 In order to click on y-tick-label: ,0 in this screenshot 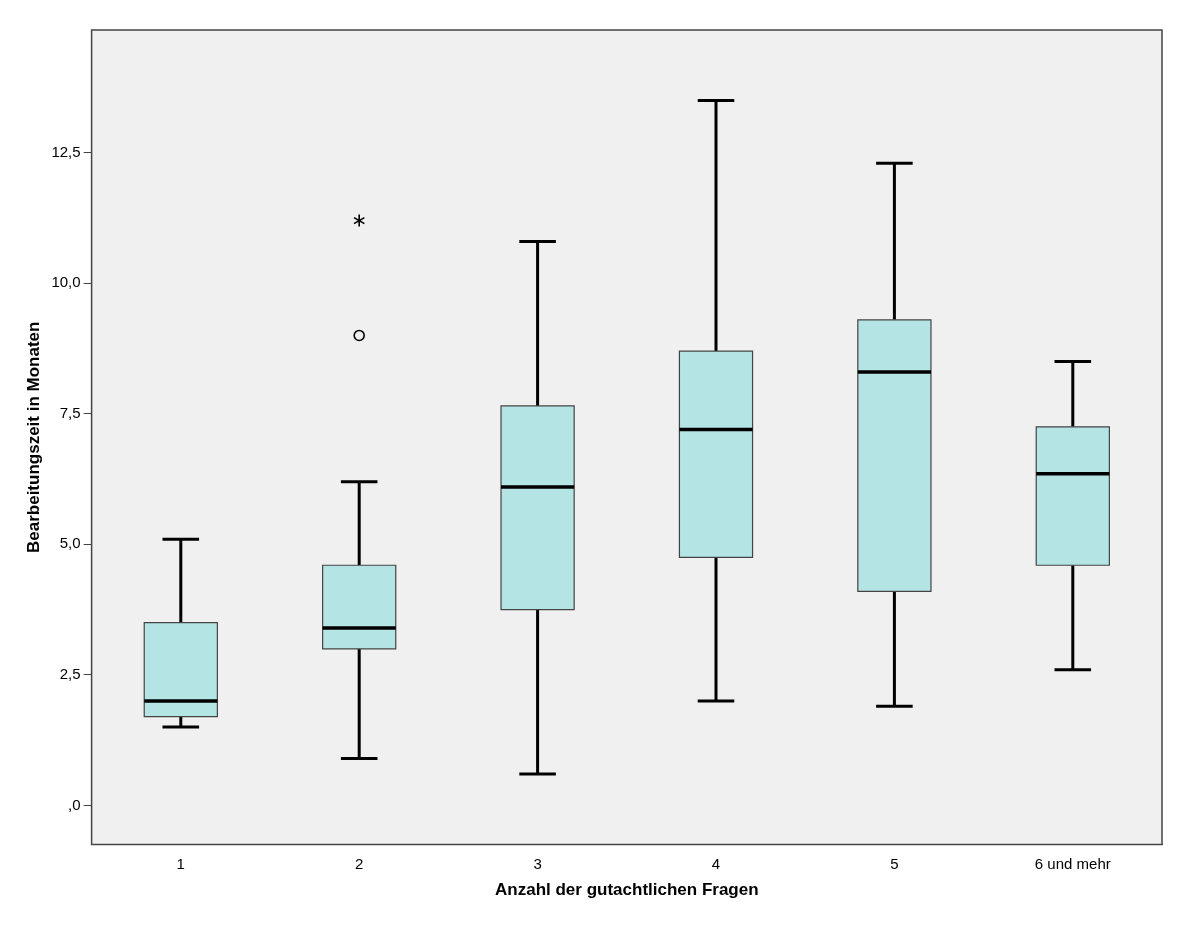, I will do `click(74, 804)`.